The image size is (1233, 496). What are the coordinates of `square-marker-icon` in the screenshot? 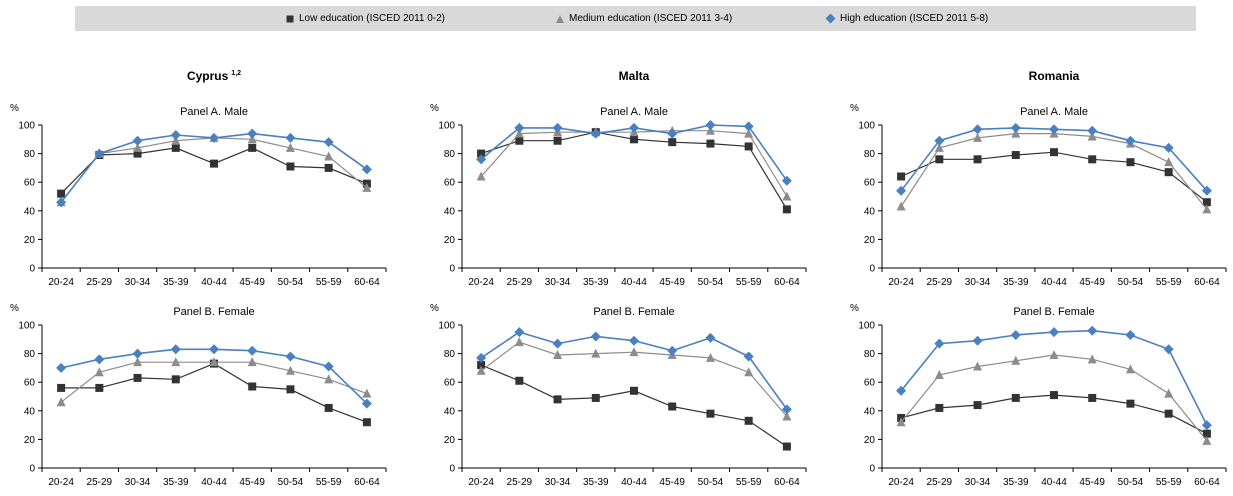 It's located at (290, 18).